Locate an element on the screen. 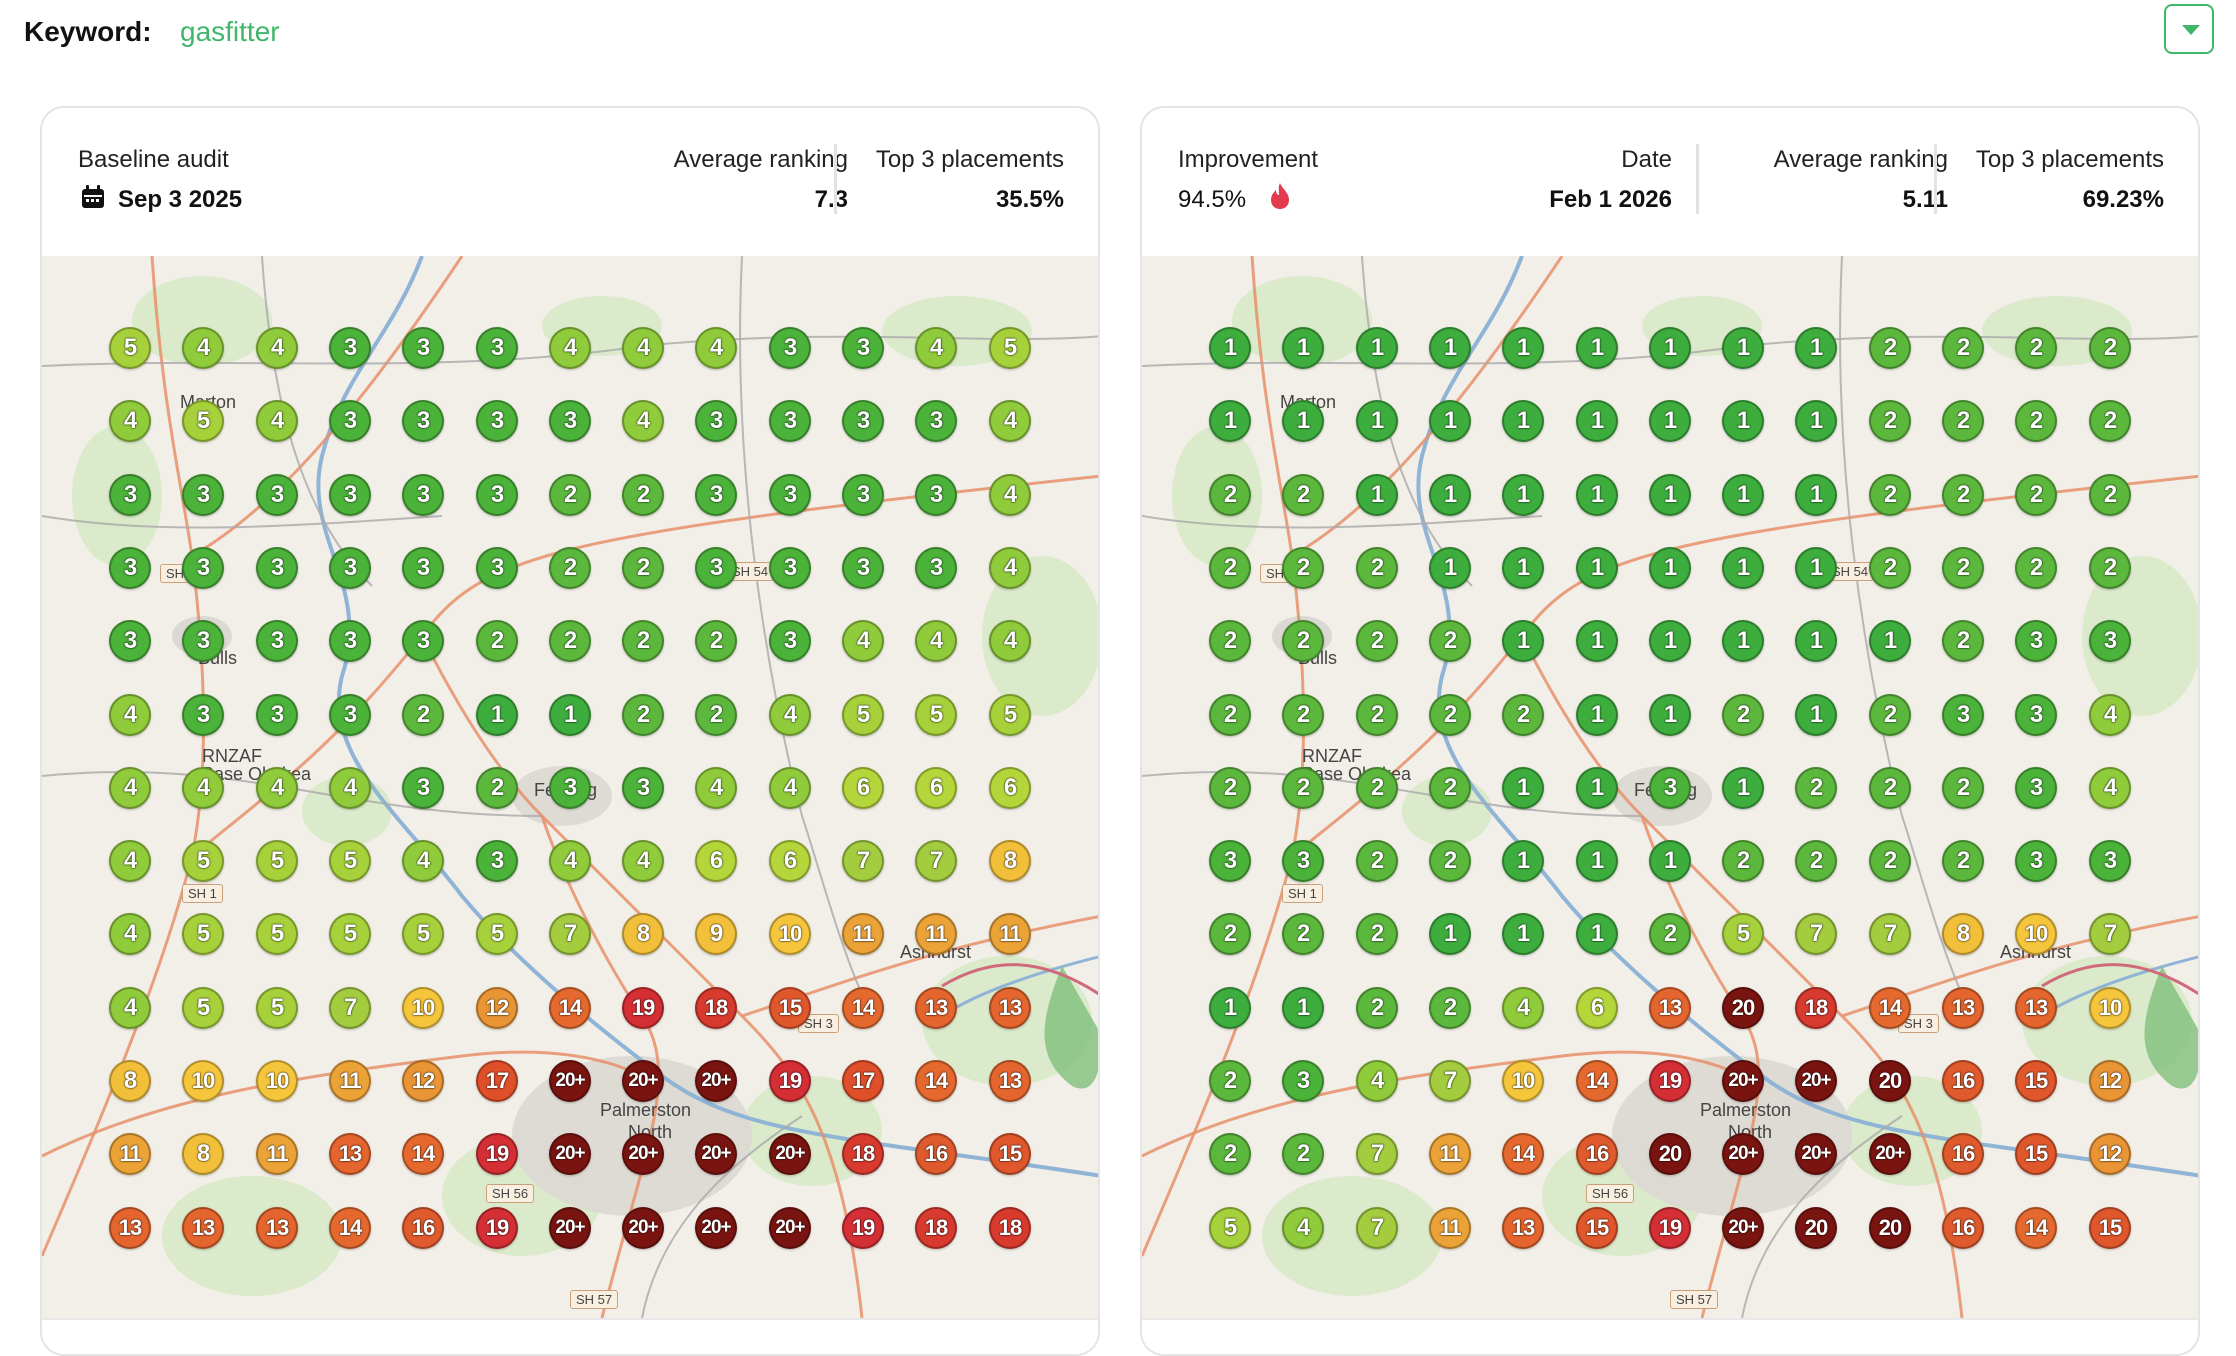 The height and width of the screenshot is (1356, 2236). rank-marker: 14 is located at coordinates (350, 1228).